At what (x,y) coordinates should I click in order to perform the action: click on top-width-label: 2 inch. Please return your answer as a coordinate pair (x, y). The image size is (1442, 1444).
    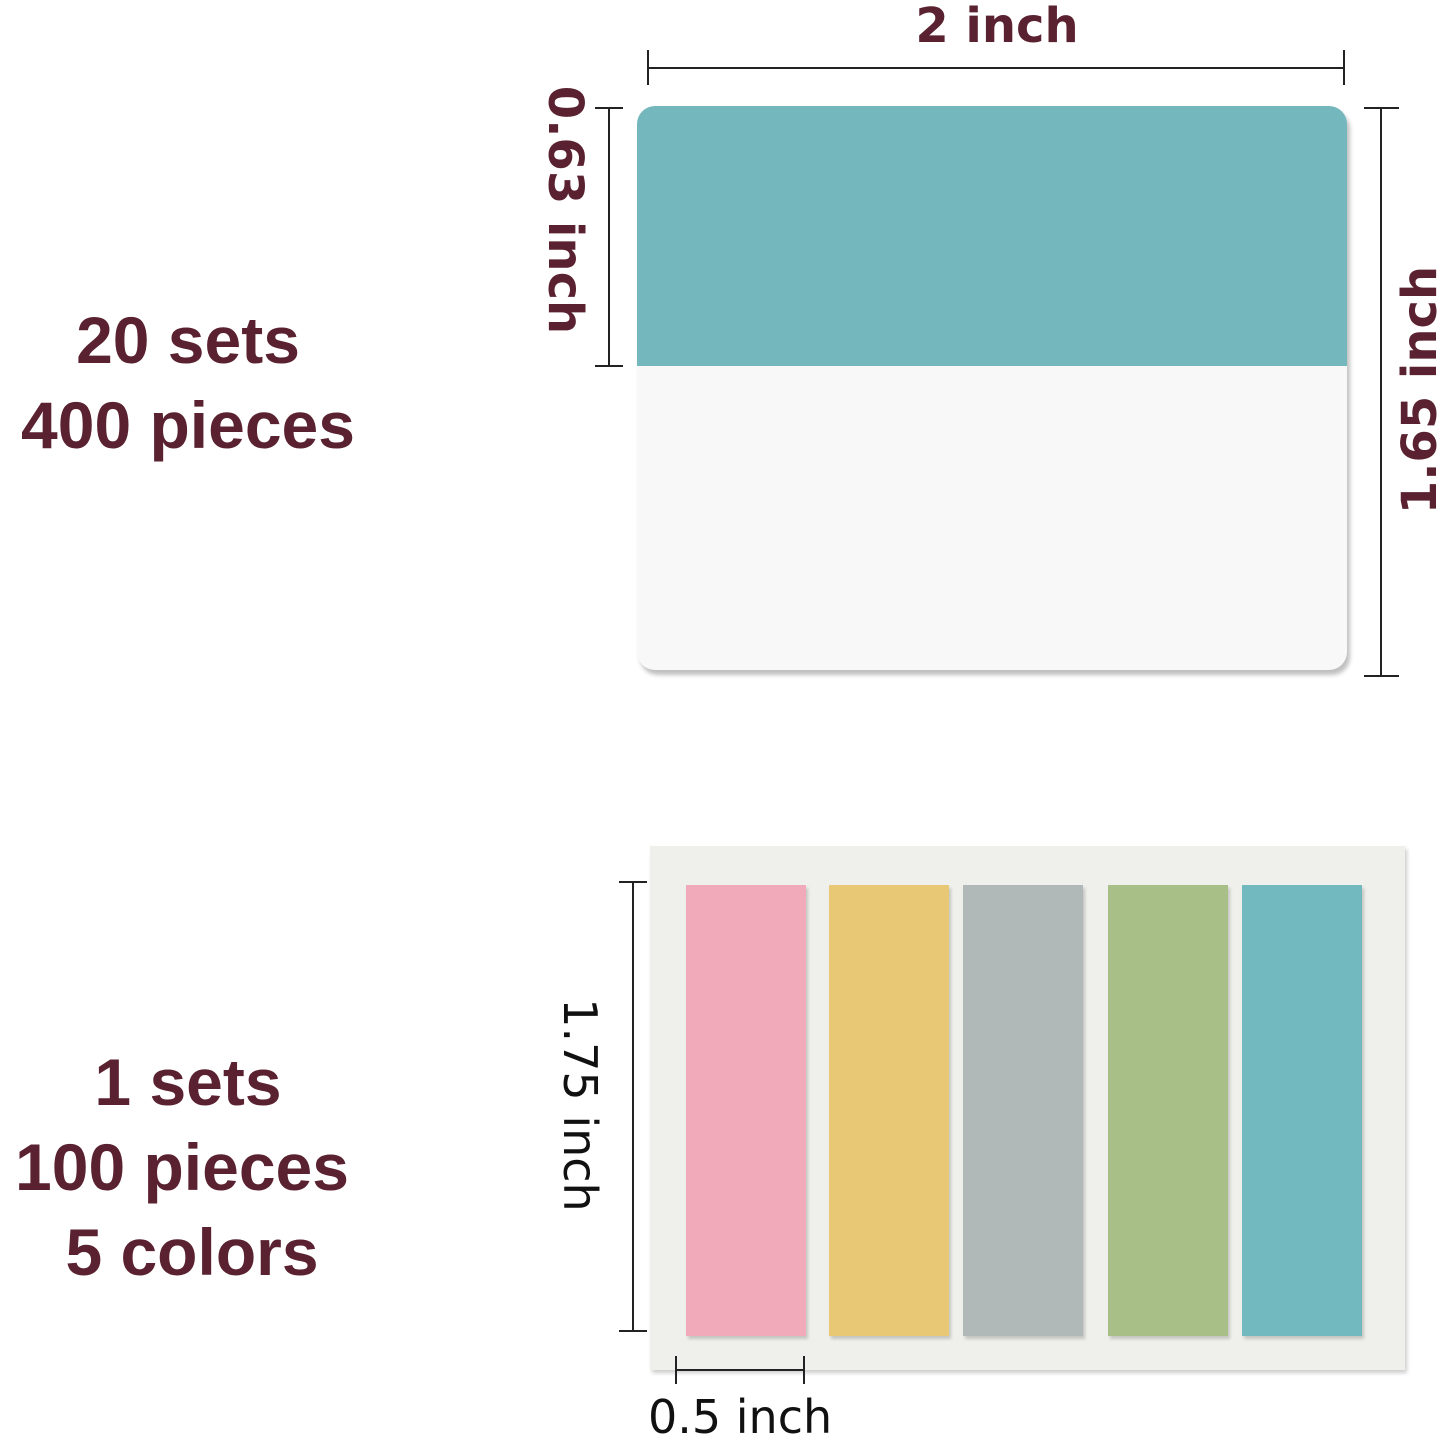
    Looking at the image, I should click on (997, 27).